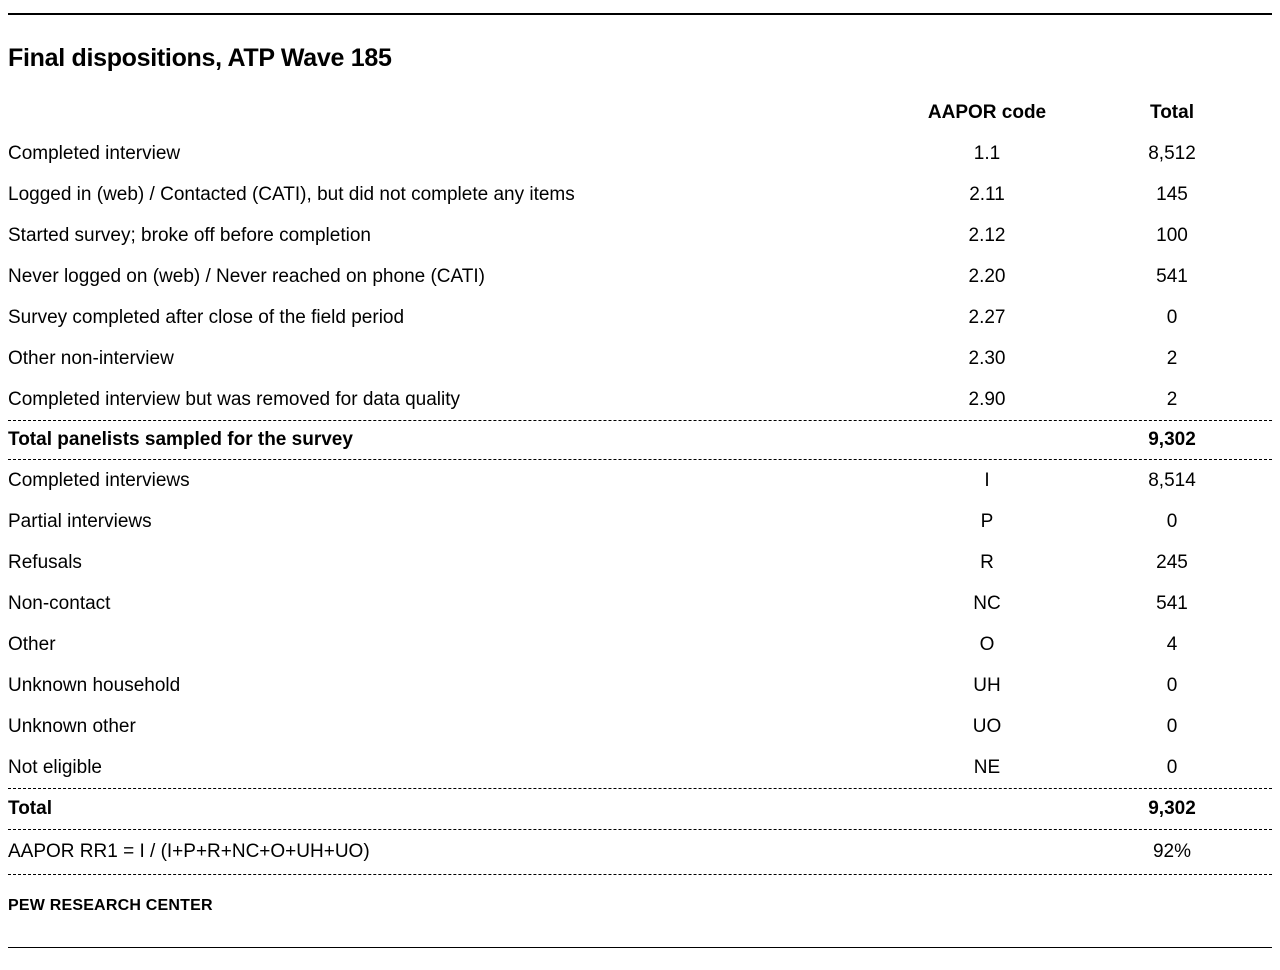  I want to click on row-code: 2.27, so click(987, 317).